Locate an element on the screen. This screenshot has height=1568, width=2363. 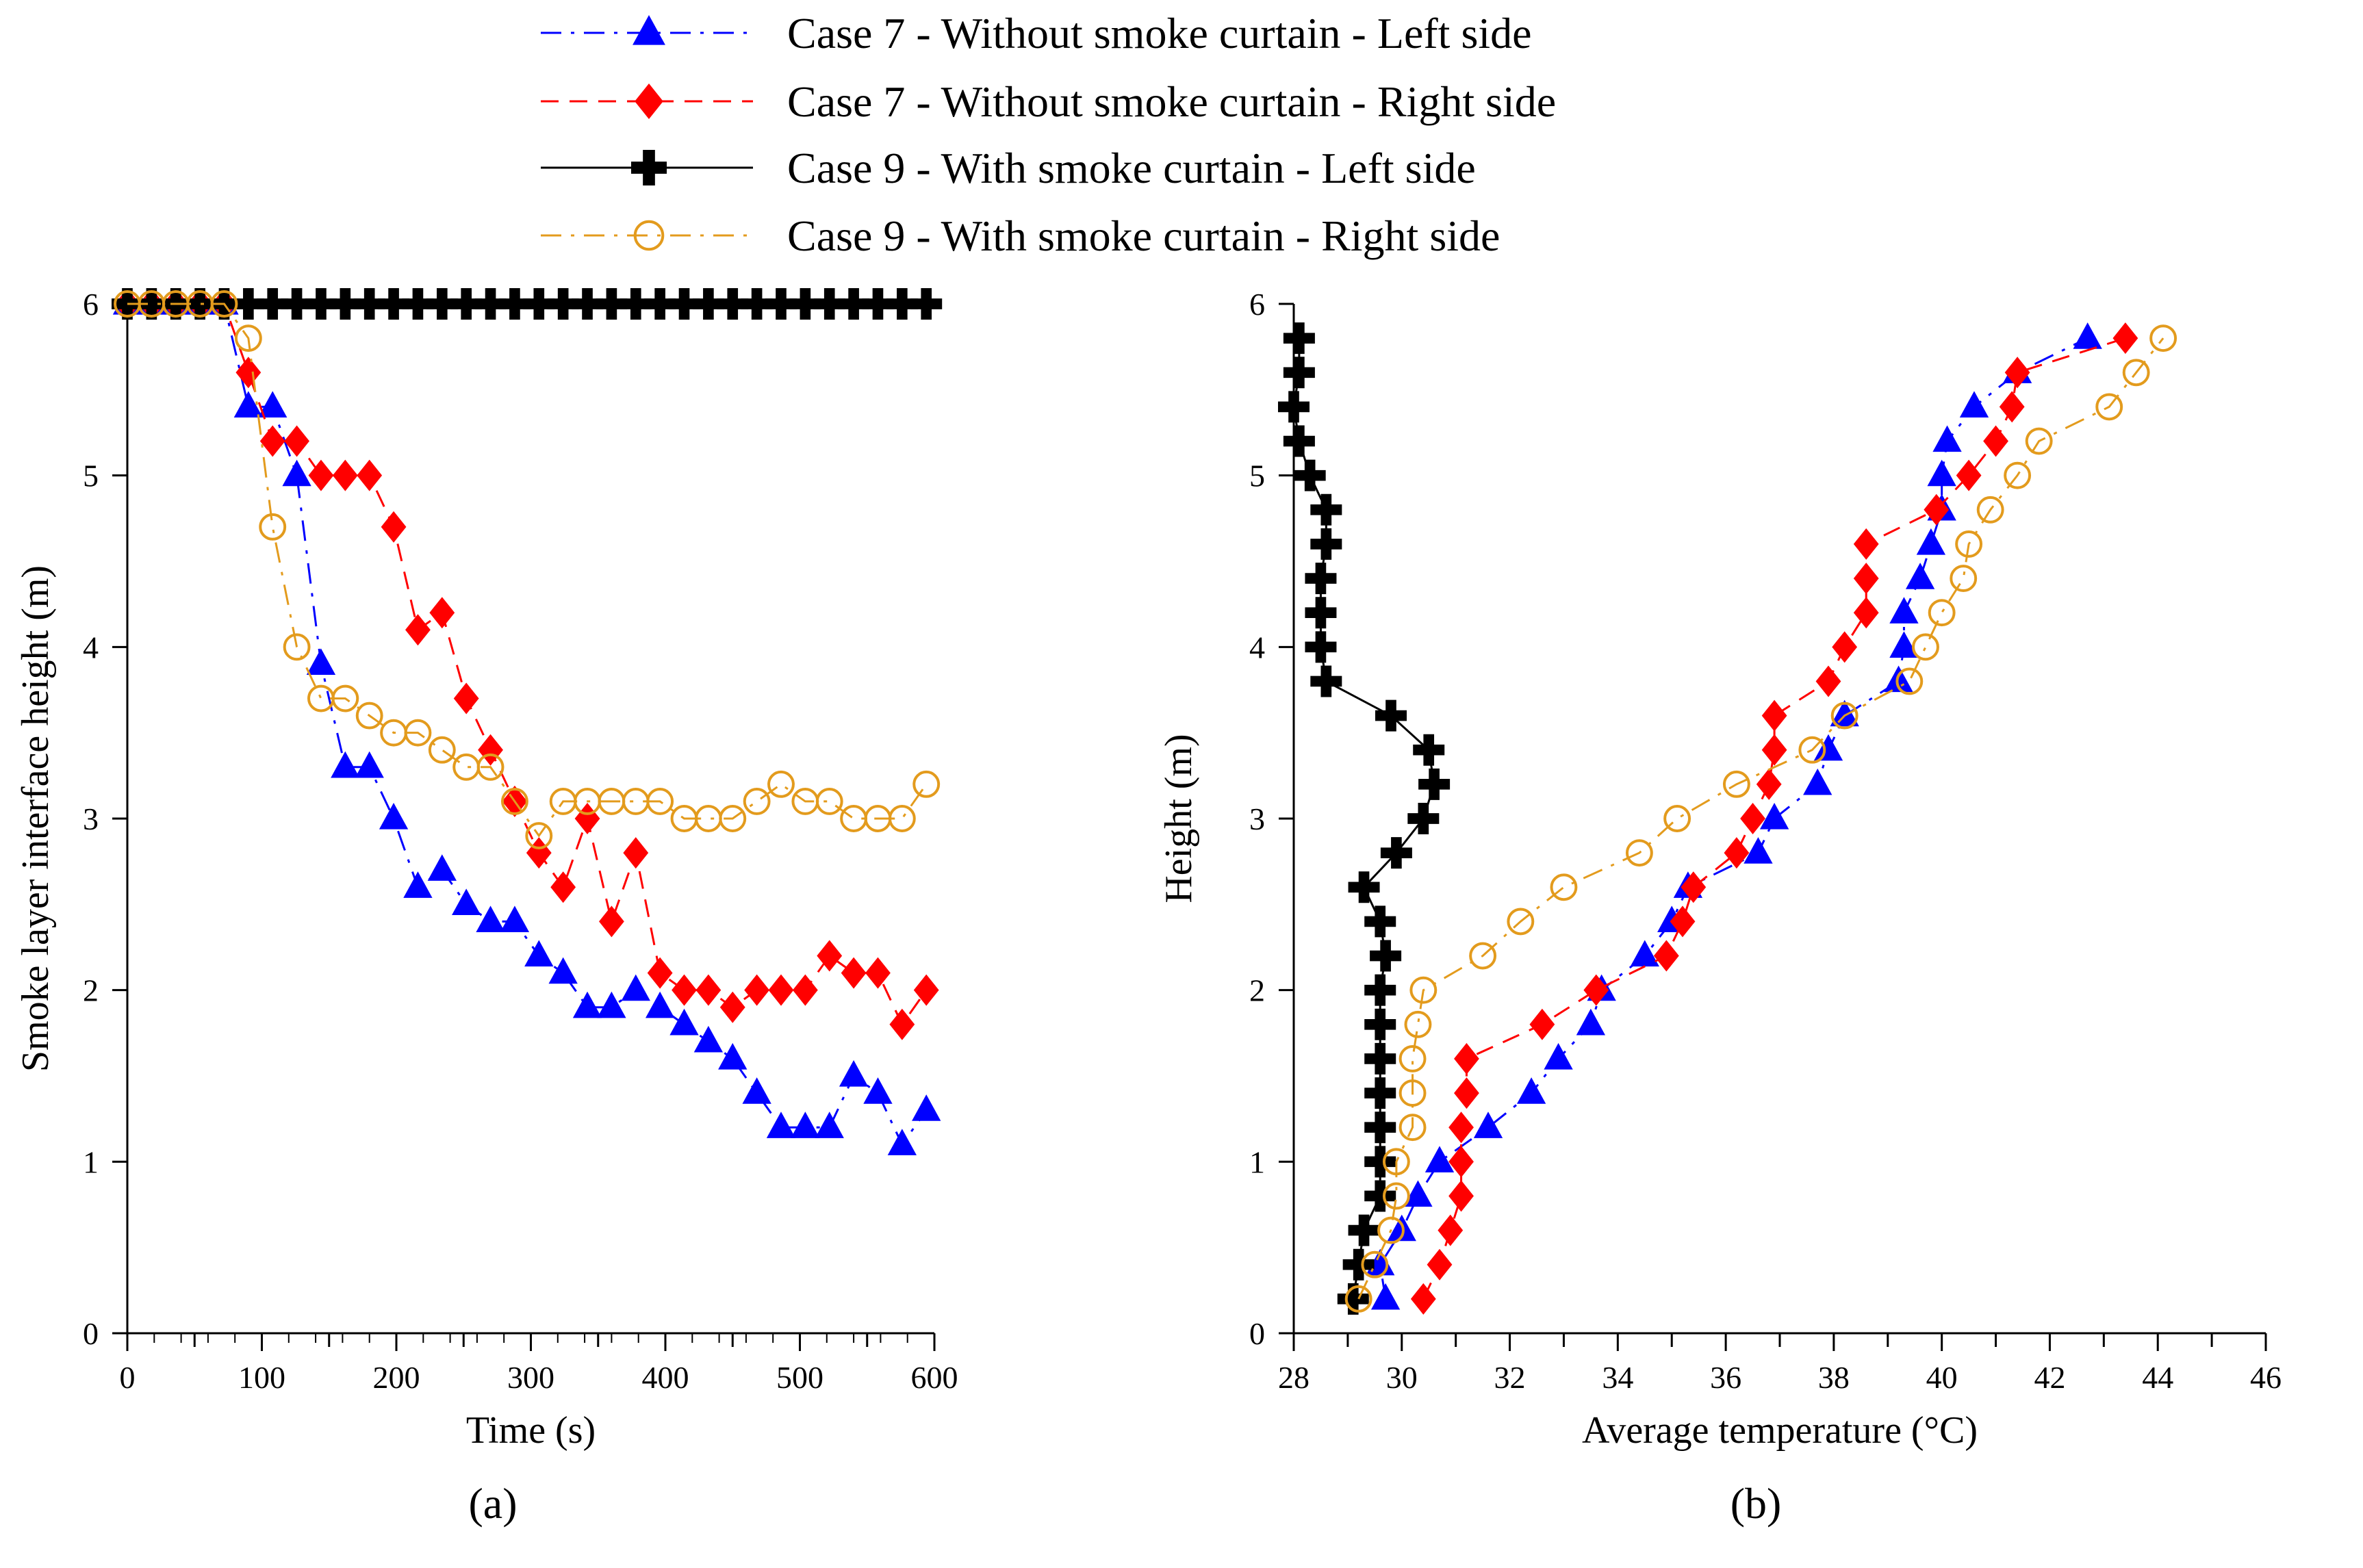
y-tick-label: 6 is located at coordinates (1257, 304).